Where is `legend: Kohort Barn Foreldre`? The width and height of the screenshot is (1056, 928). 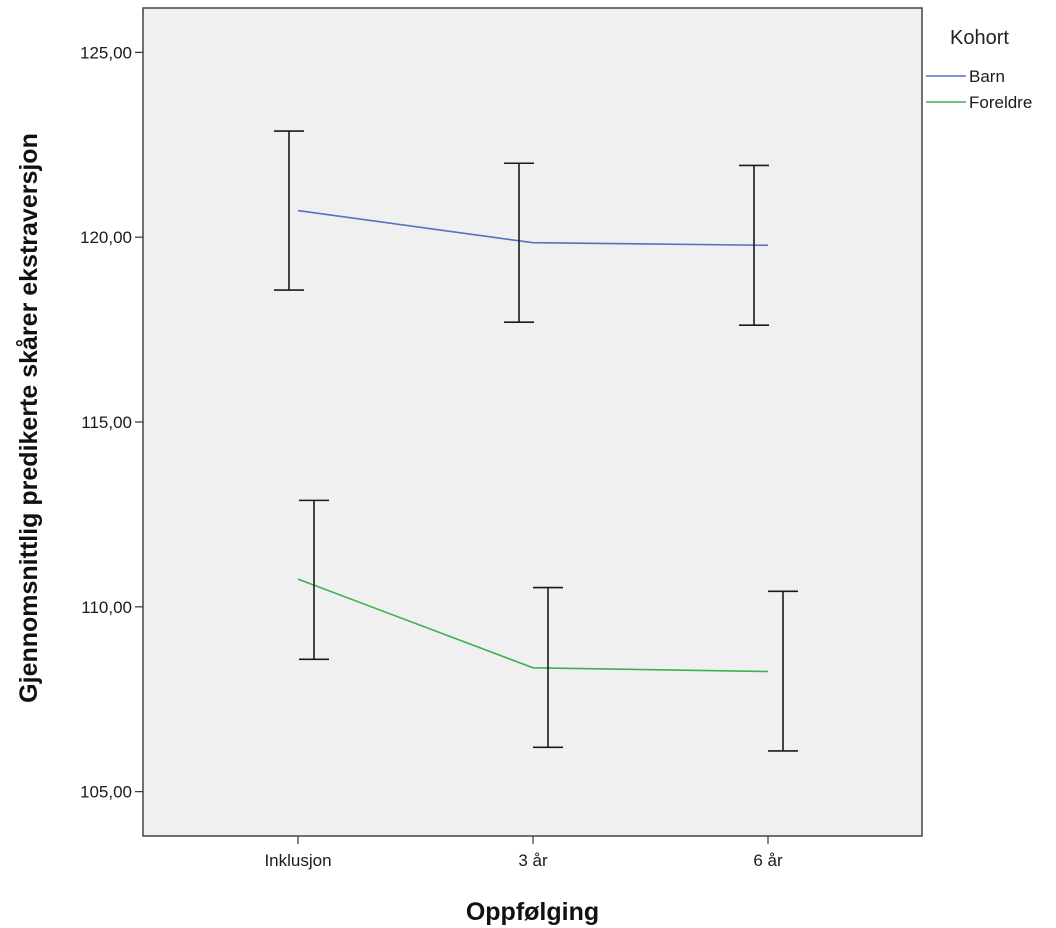 legend: Kohort Barn Foreldre is located at coordinates (979, 69).